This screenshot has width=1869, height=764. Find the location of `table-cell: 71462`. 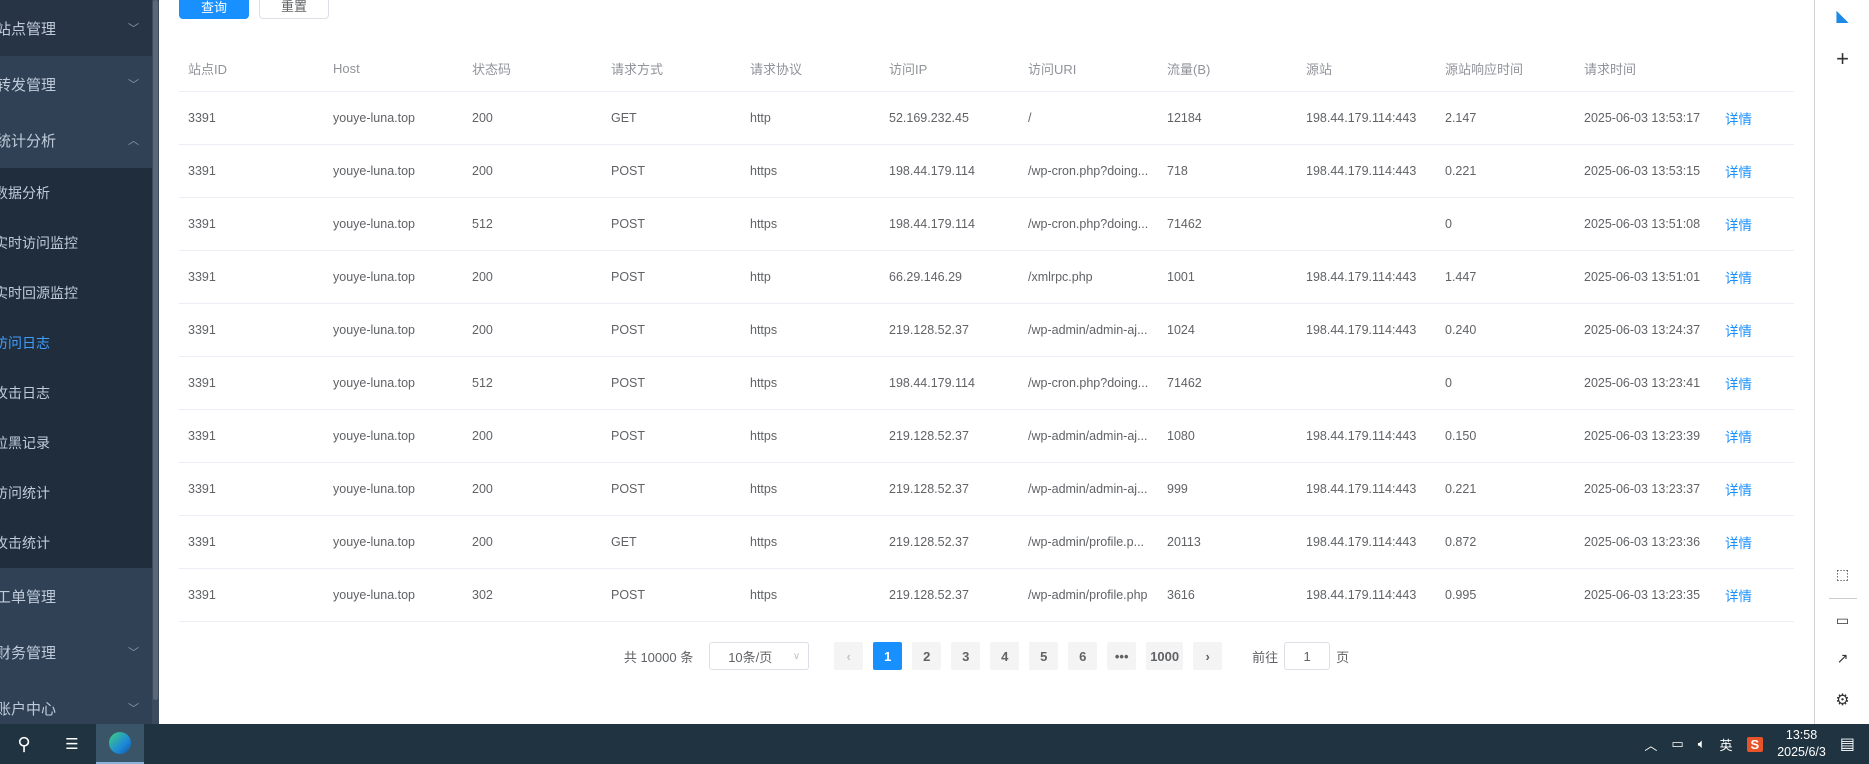

table-cell: 71462 is located at coordinates (1227, 224).